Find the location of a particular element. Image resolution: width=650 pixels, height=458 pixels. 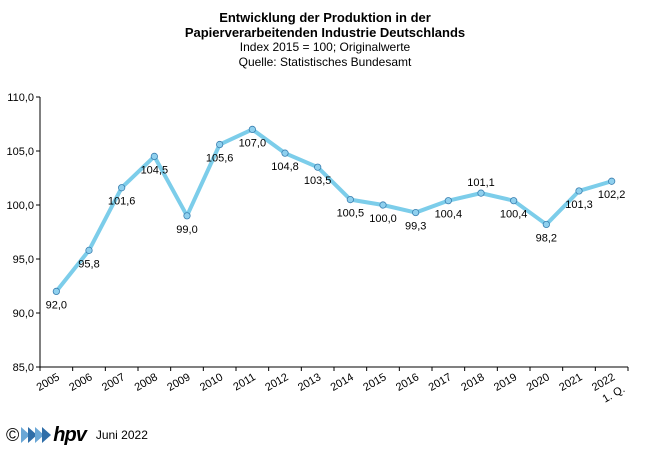

y-tick-label: 90,0 is located at coordinates (23, 314).